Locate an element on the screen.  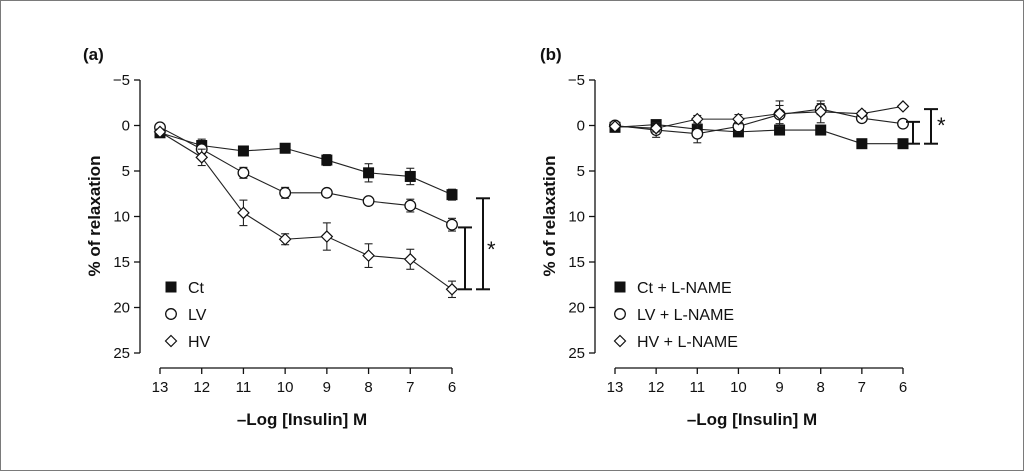
legend-label: Ct + L-NAME is located at coordinates (684, 288).